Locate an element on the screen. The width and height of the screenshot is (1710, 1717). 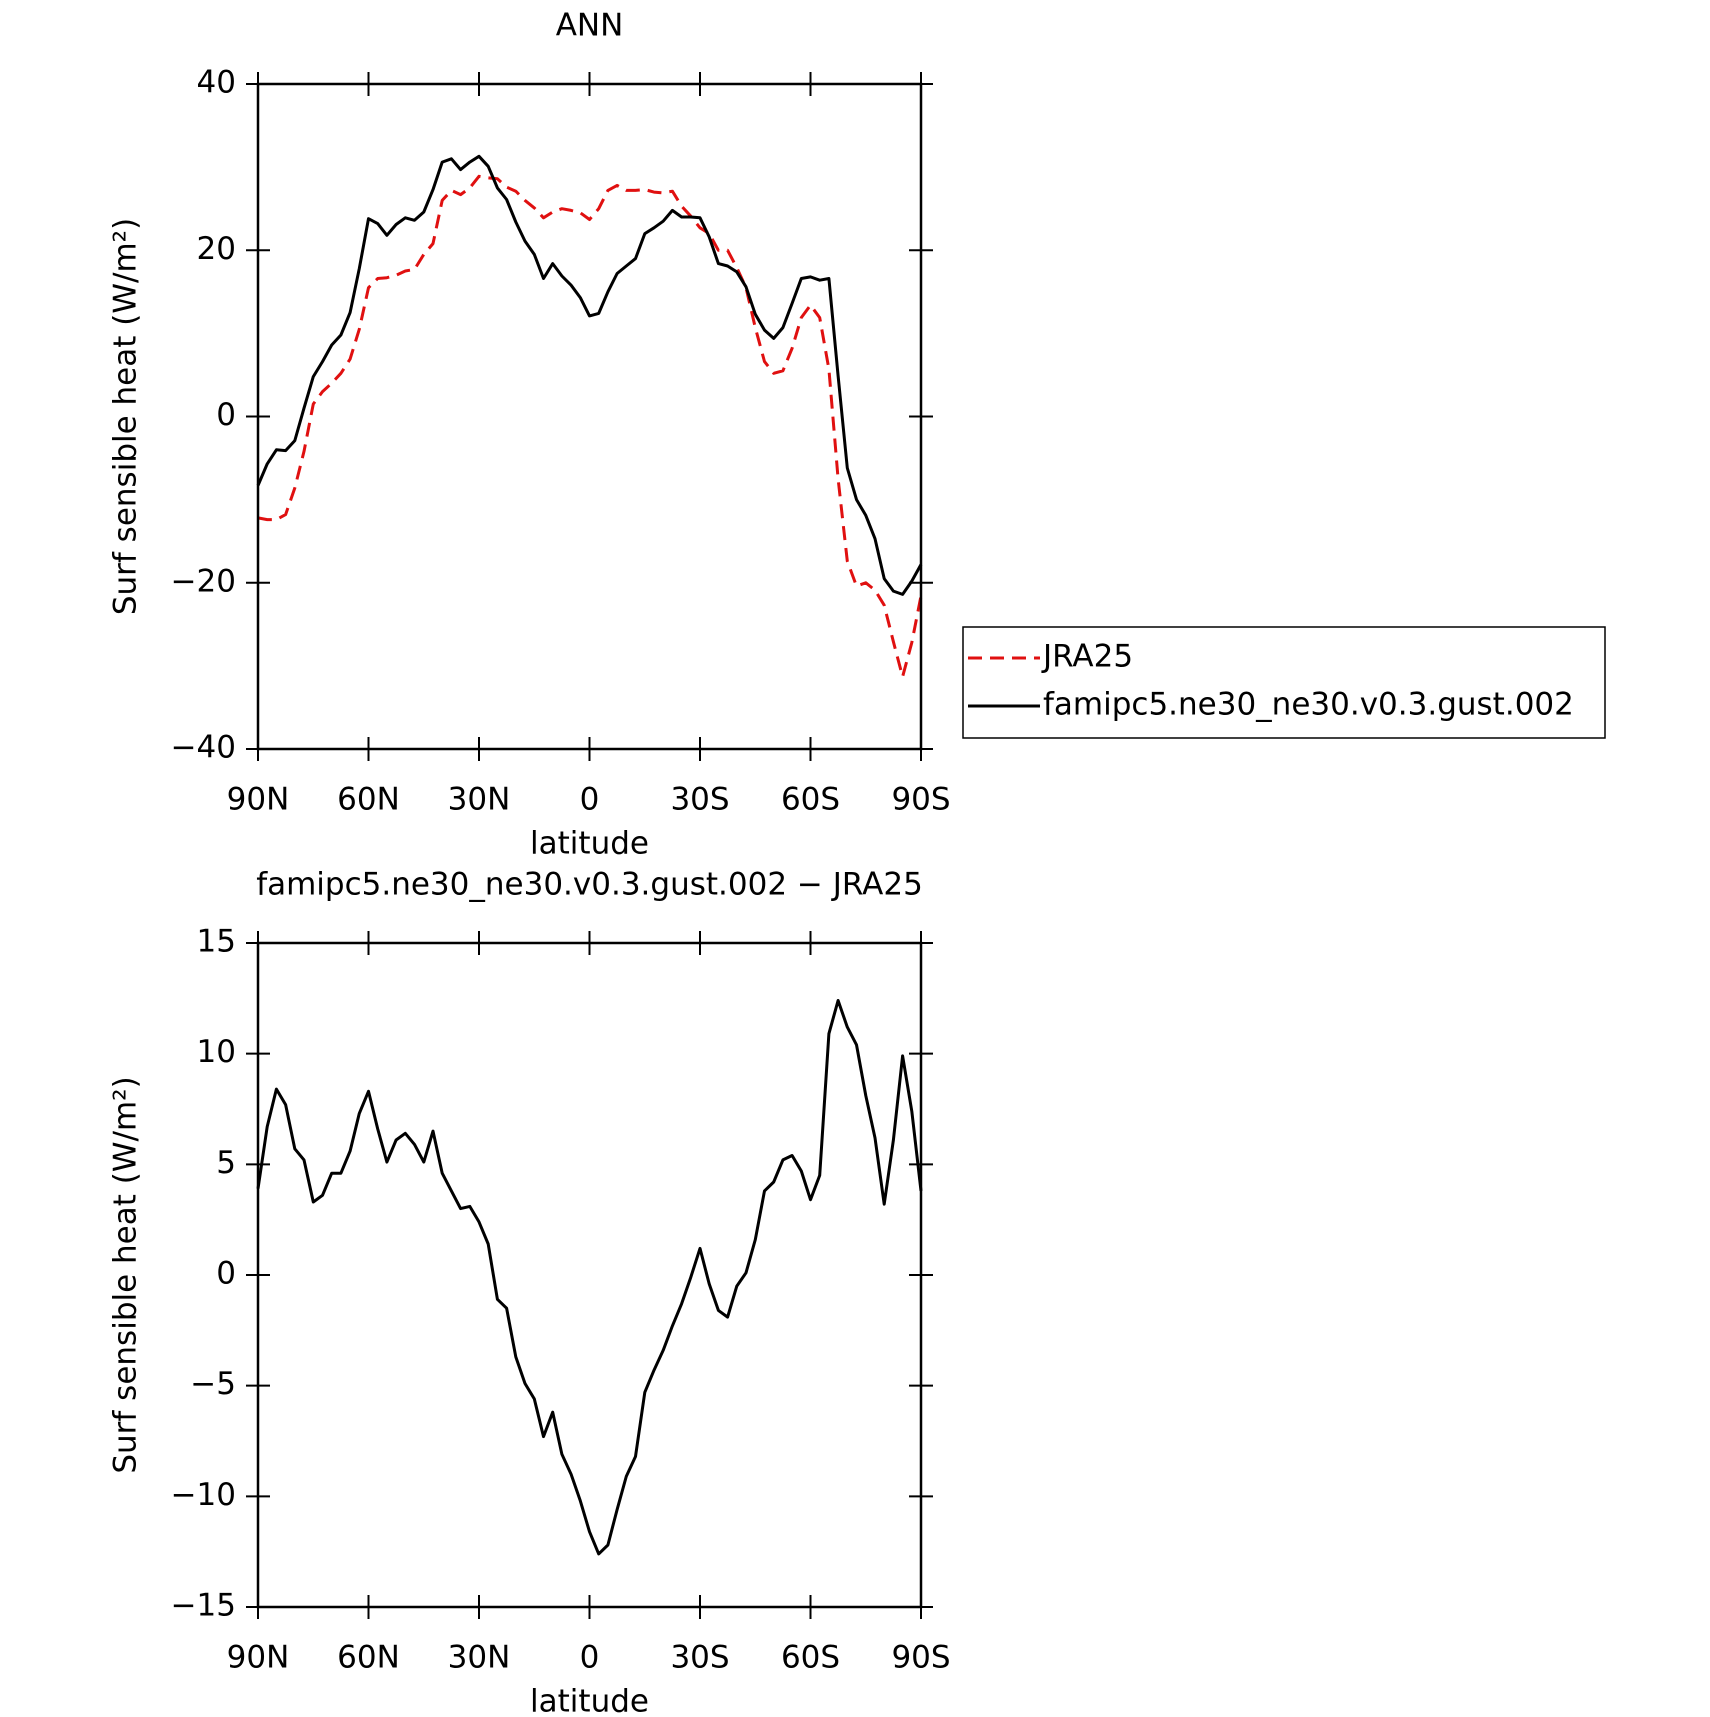
y-tick-label: 15 is located at coordinates (216, 942).